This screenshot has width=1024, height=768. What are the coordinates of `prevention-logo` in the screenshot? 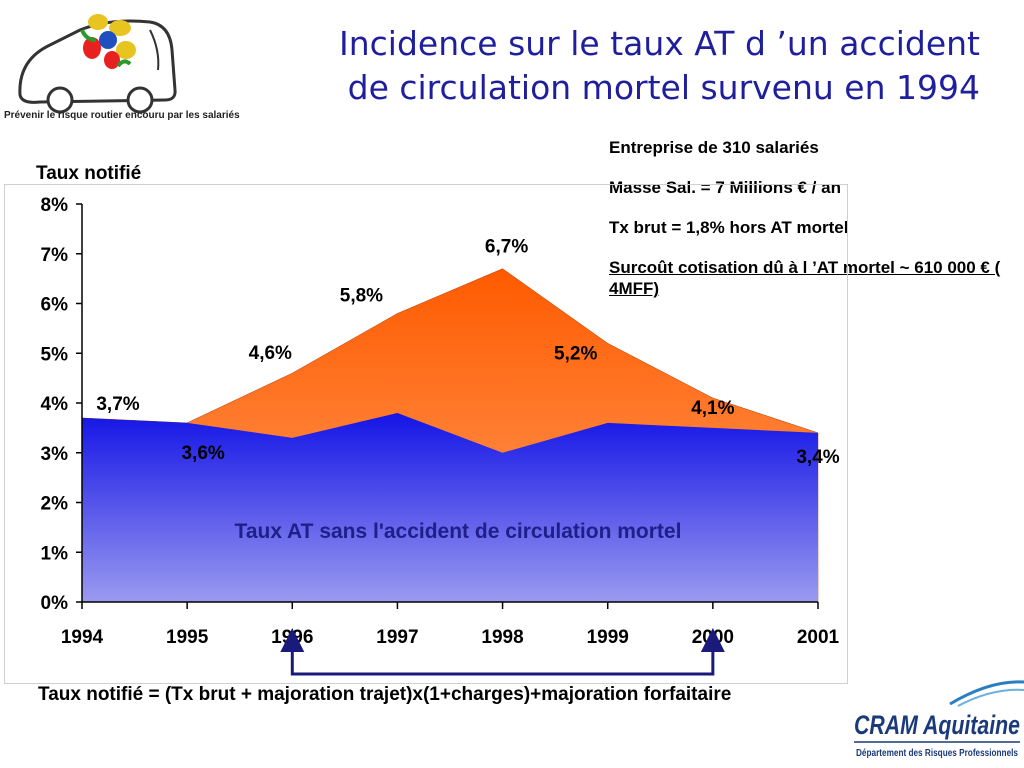 It's located at (97, 64).